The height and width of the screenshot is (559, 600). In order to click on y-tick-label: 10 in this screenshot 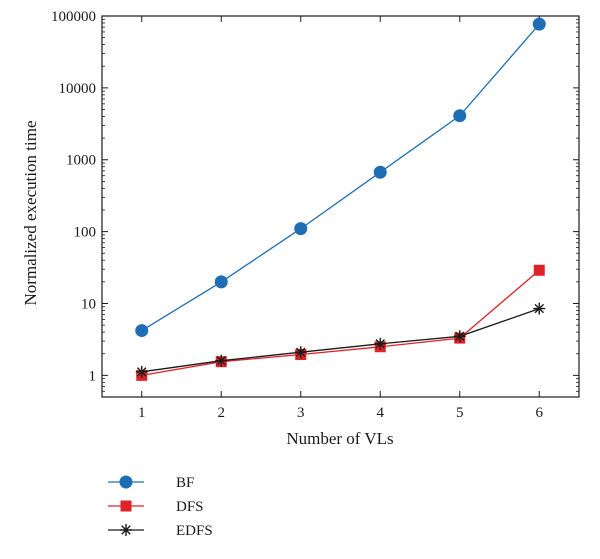, I will do `click(88, 304)`.